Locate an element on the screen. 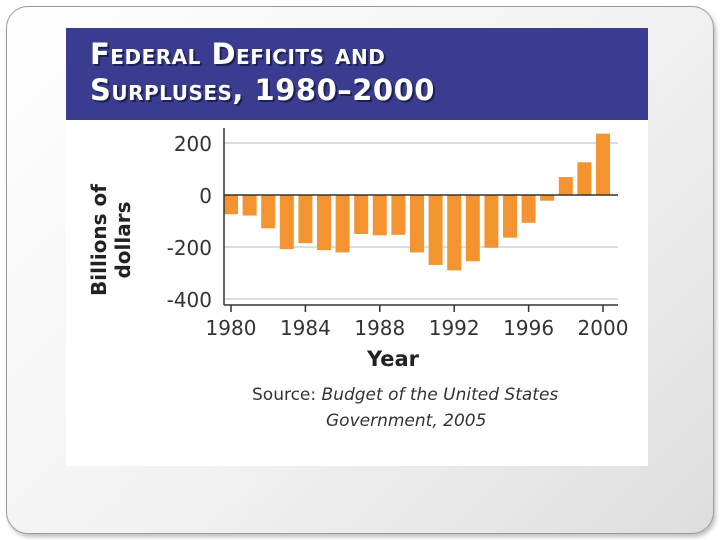 Image resolution: width=720 pixels, height=540 pixels. y-axis-label-line-2: dollars is located at coordinates (123, 239).